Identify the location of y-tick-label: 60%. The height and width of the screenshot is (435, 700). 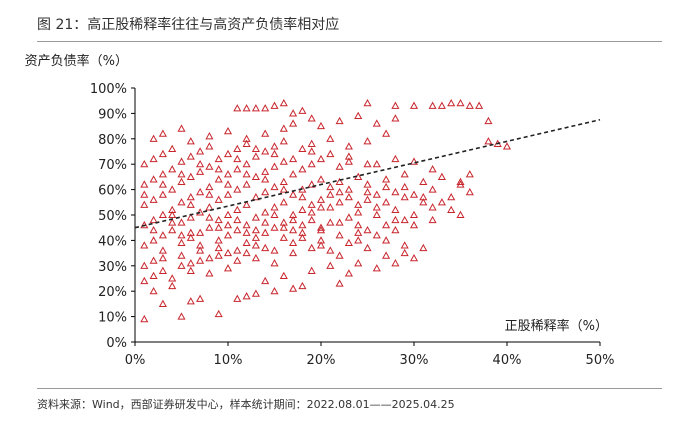
(112, 191).